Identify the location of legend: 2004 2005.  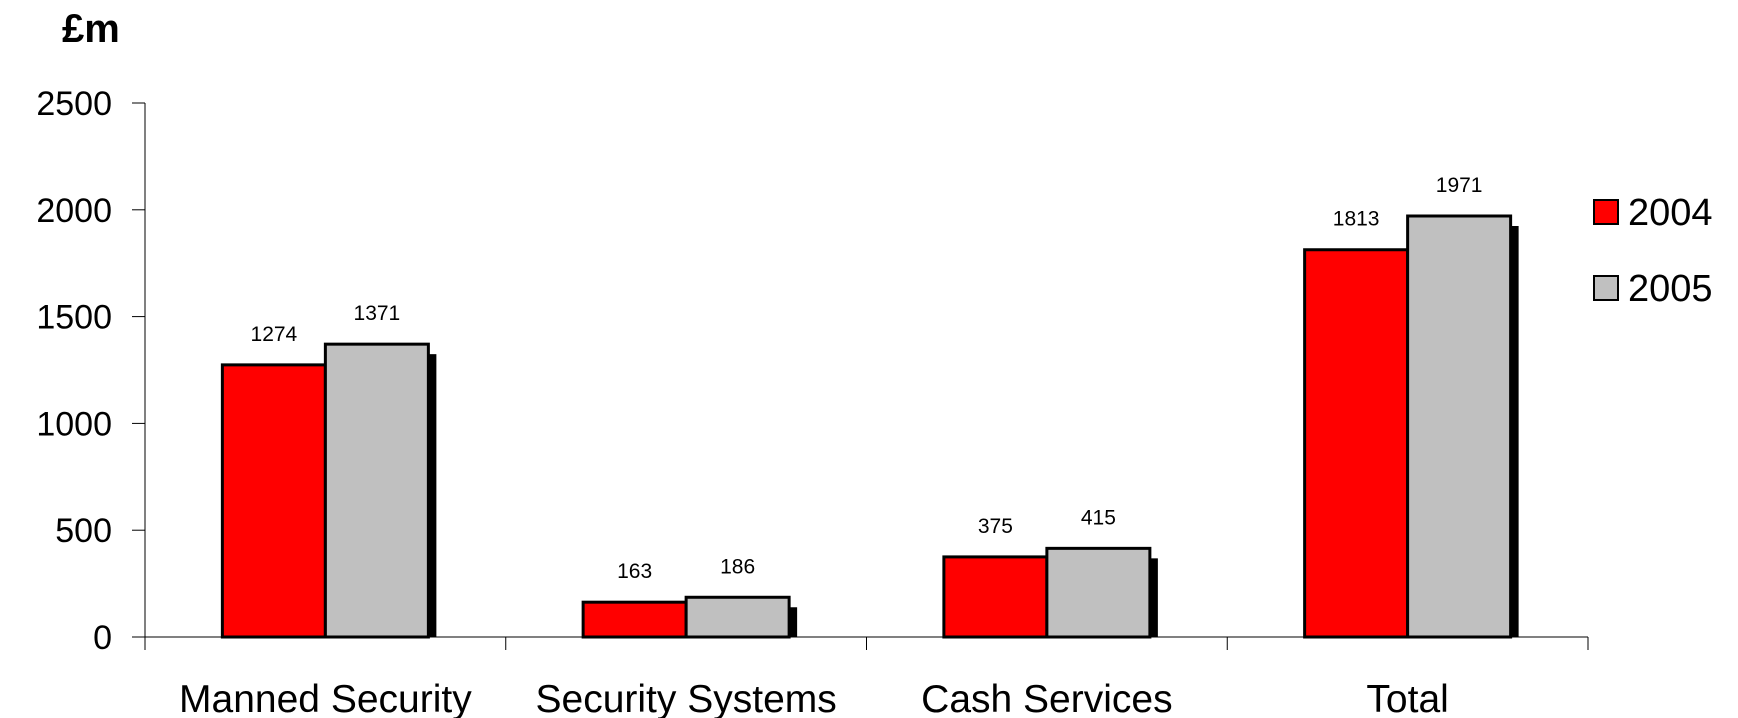
(1653, 251).